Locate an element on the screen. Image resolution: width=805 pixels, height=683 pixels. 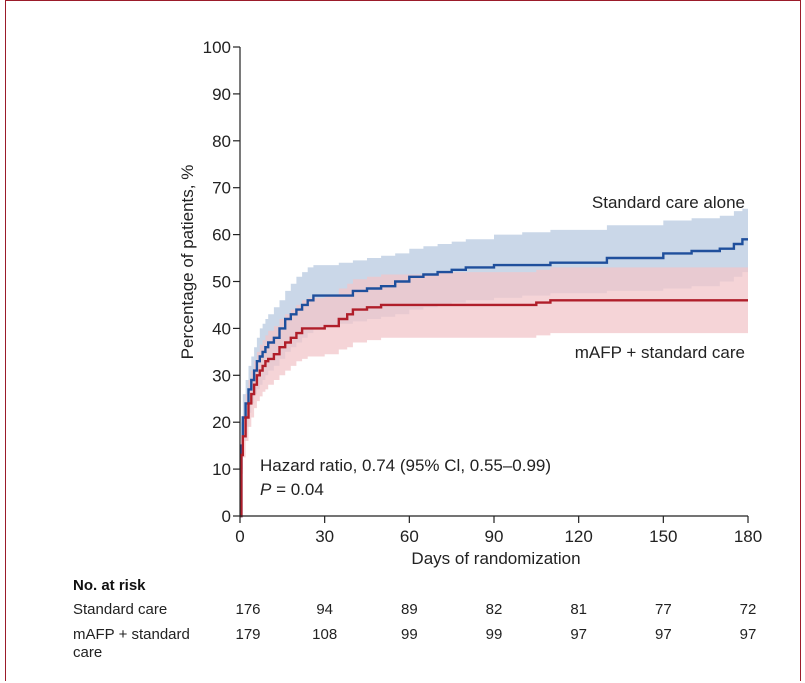
risk-value: 77 is located at coordinates (663, 609).